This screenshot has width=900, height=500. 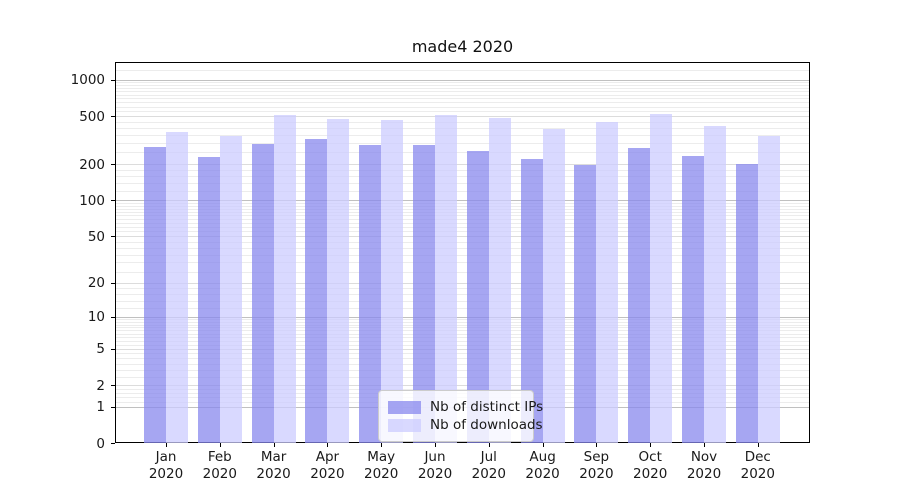 I want to click on bar-downloads-Jan, so click(x=177, y=287).